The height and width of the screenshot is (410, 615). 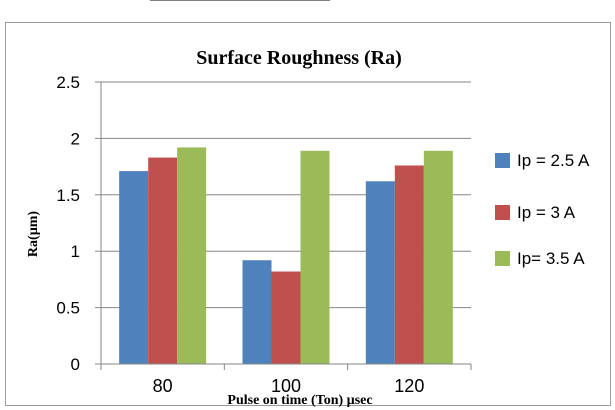 What do you see at coordinates (553, 160) in the screenshot?
I see `legend-label: Ip = 2.5 A` at bounding box center [553, 160].